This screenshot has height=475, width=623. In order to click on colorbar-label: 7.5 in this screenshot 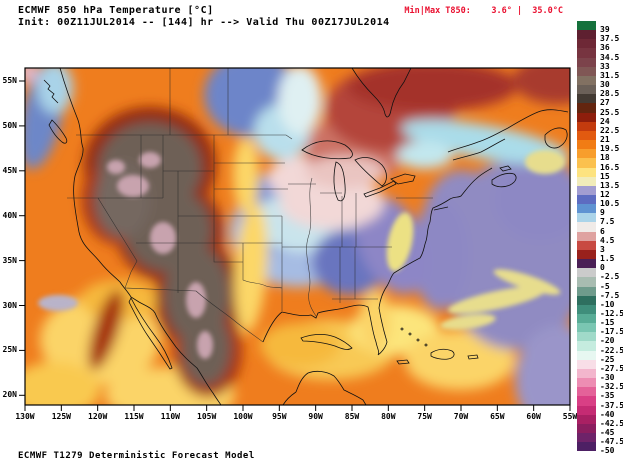, I will do `click(607, 222)`.